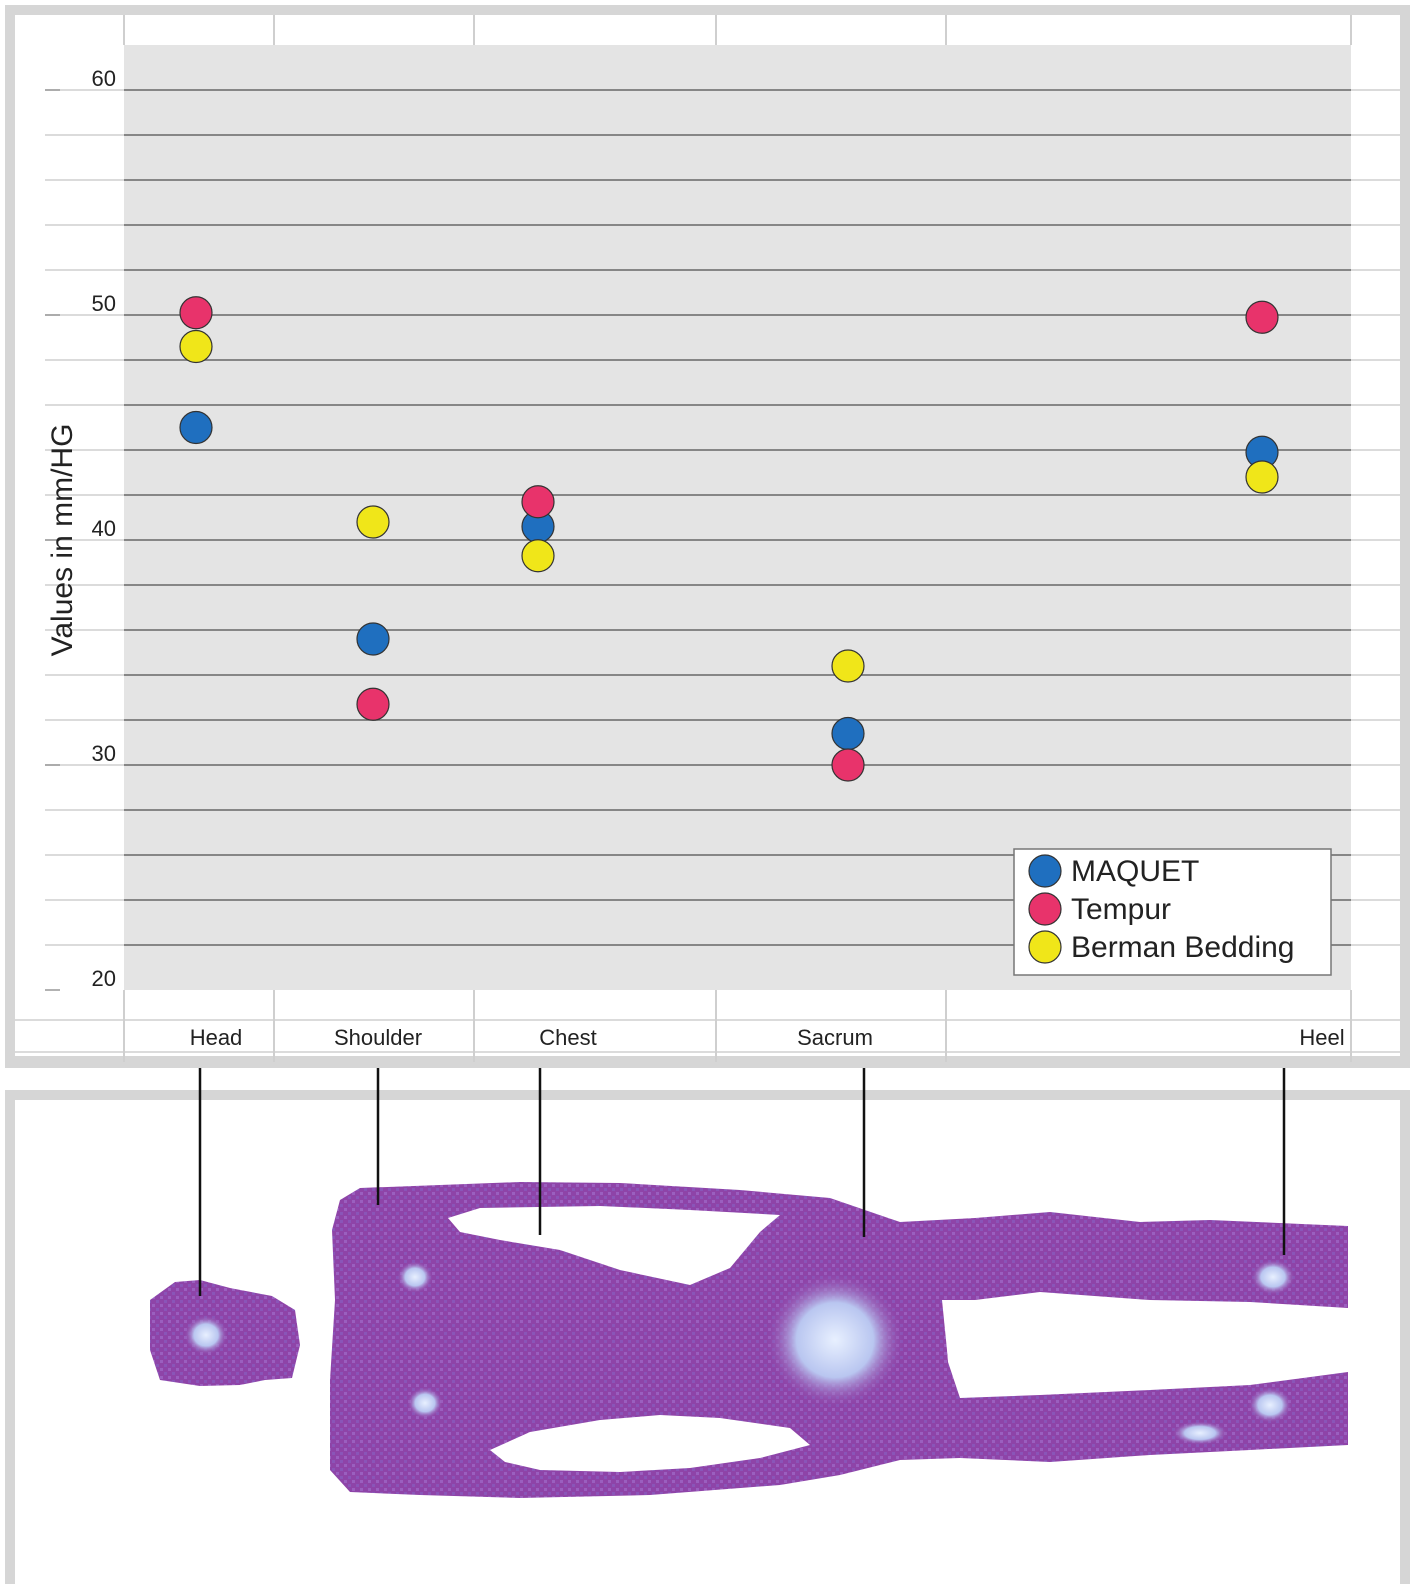 The height and width of the screenshot is (1584, 1415). I want to click on category-label: Shoulder, so click(378, 1037).